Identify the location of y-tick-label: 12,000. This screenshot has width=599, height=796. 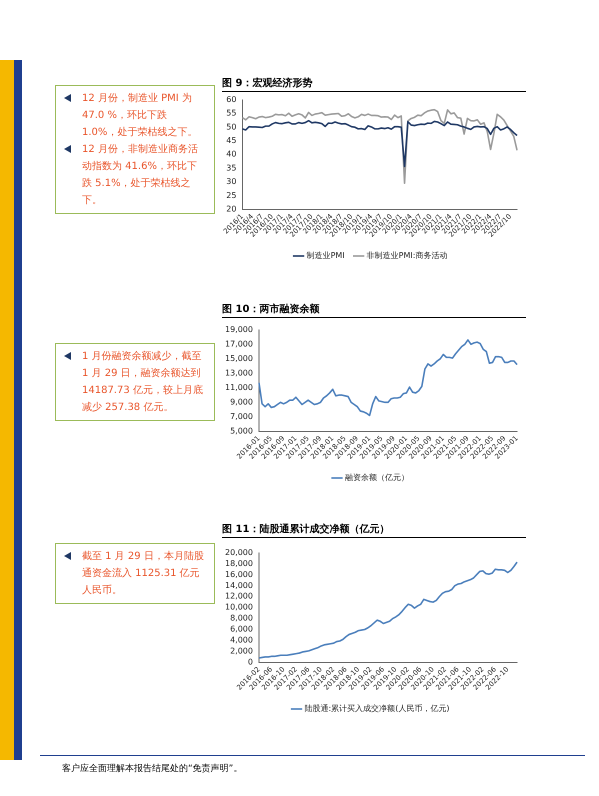
(238, 596).